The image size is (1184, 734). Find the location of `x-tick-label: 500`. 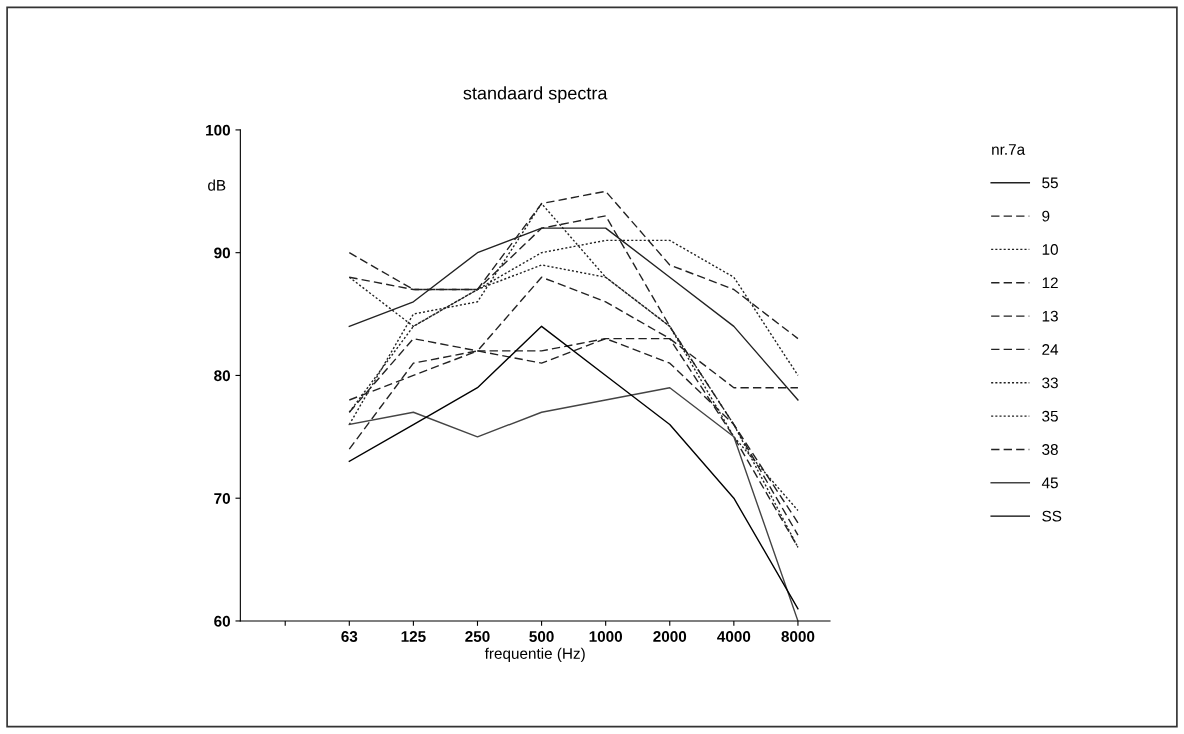

x-tick-label: 500 is located at coordinates (541, 636).